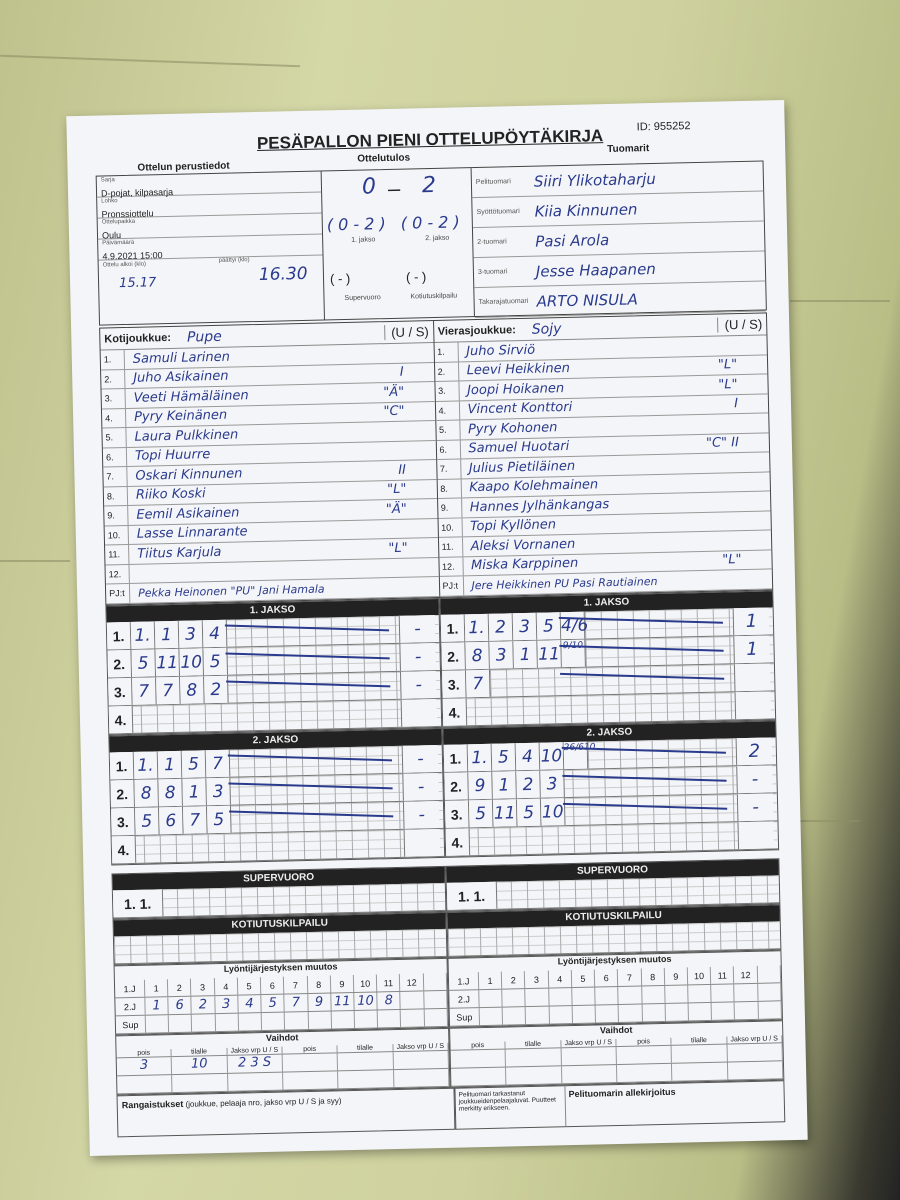 This screenshot has height=1200, width=900. What do you see at coordinates (608, 659) in the screenshot?
I see `away-period-1: 1. JAKSO 1. 1. 2 3 5 4/6 1 2. 8 3 1 11 9/10 1 3. 7 4.` at bounding box center [608, 659].